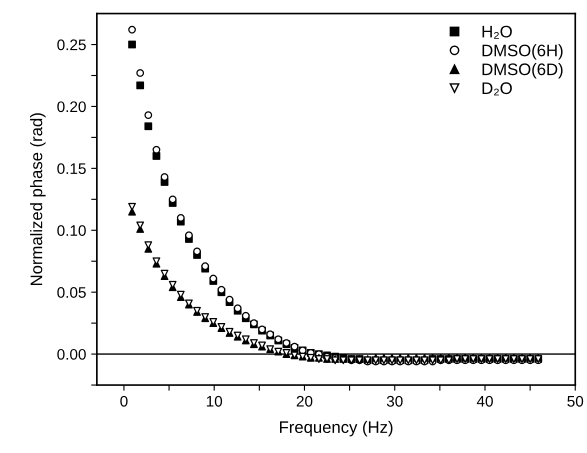  Describe the element at coordinates (336, 428) in the screenshot. I see `x-axis-title: Frequency (Hz)` at that location.